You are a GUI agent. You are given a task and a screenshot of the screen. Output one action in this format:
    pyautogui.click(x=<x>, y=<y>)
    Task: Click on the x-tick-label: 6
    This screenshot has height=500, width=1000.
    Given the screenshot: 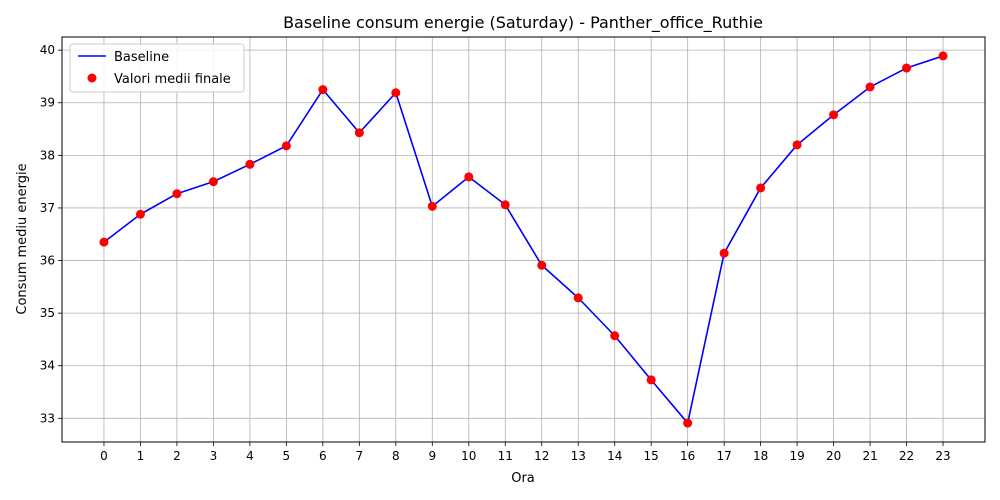 What is the action you would take?
    pyautogui.click(x=323, y=456)
    